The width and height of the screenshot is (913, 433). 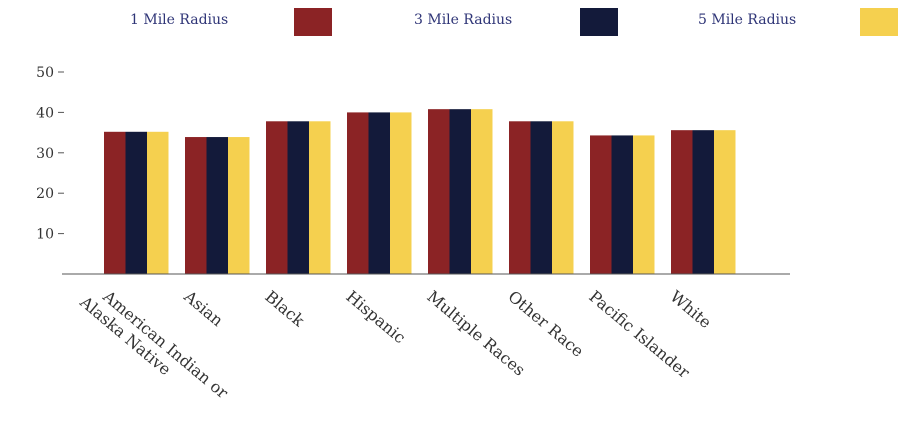 I want to click on y-tick-label: 30, so click(x=45, y=154).